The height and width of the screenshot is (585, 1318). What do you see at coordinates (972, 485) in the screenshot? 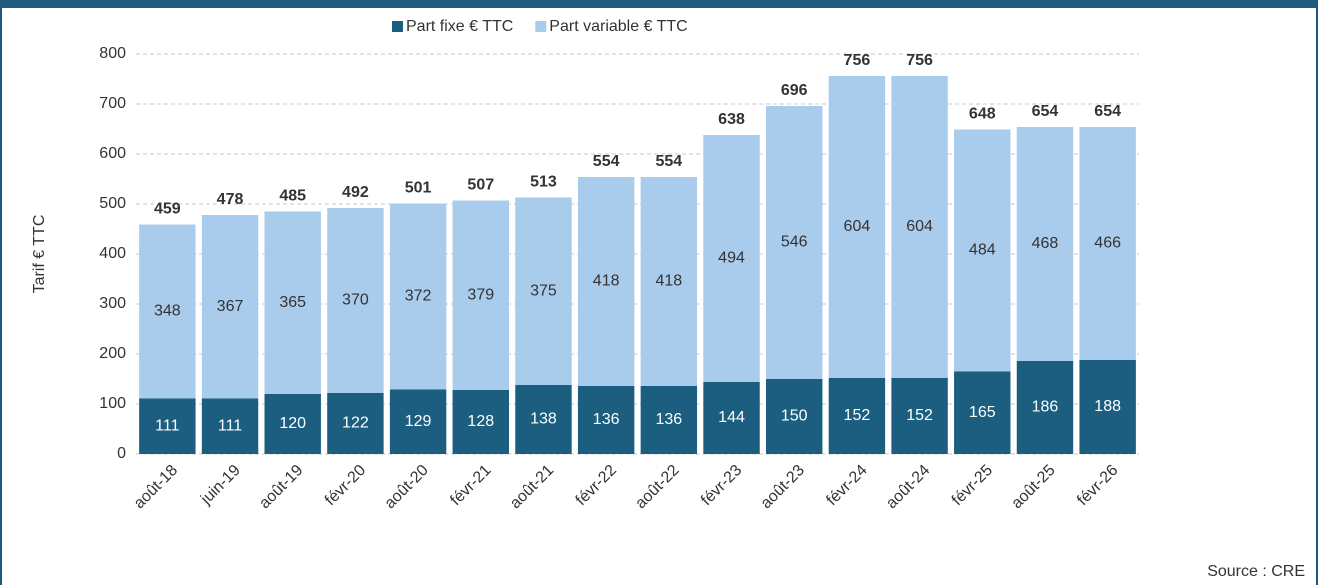
I see `x-tick-label: févr-25` at bounding box center [972, 485].